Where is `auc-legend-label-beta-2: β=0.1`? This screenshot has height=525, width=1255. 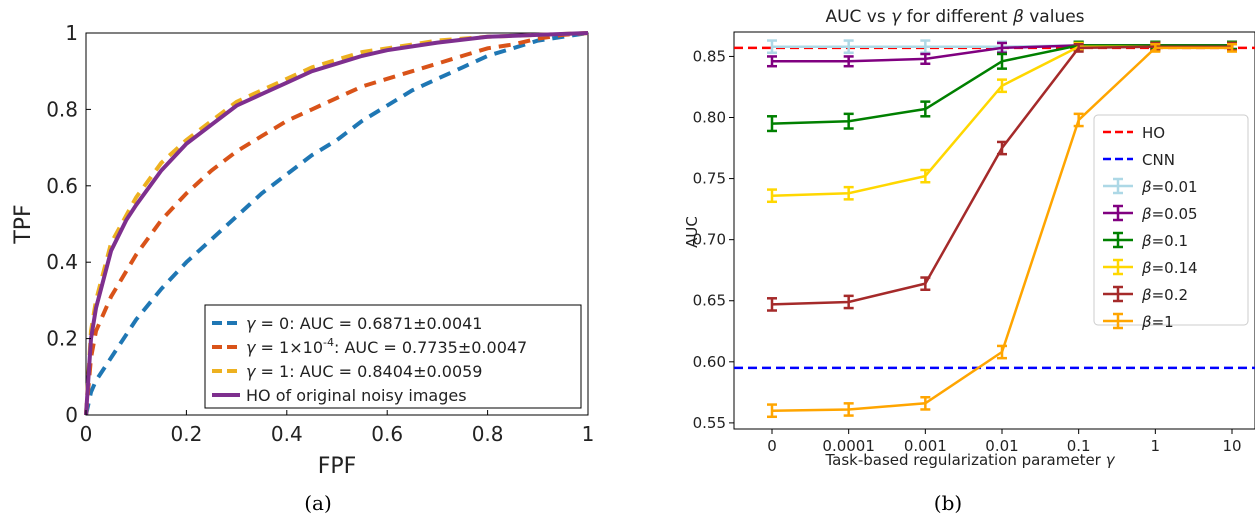
auc-legend-label-beta-2: β=0.1 is located at coordinates (1164, 241).